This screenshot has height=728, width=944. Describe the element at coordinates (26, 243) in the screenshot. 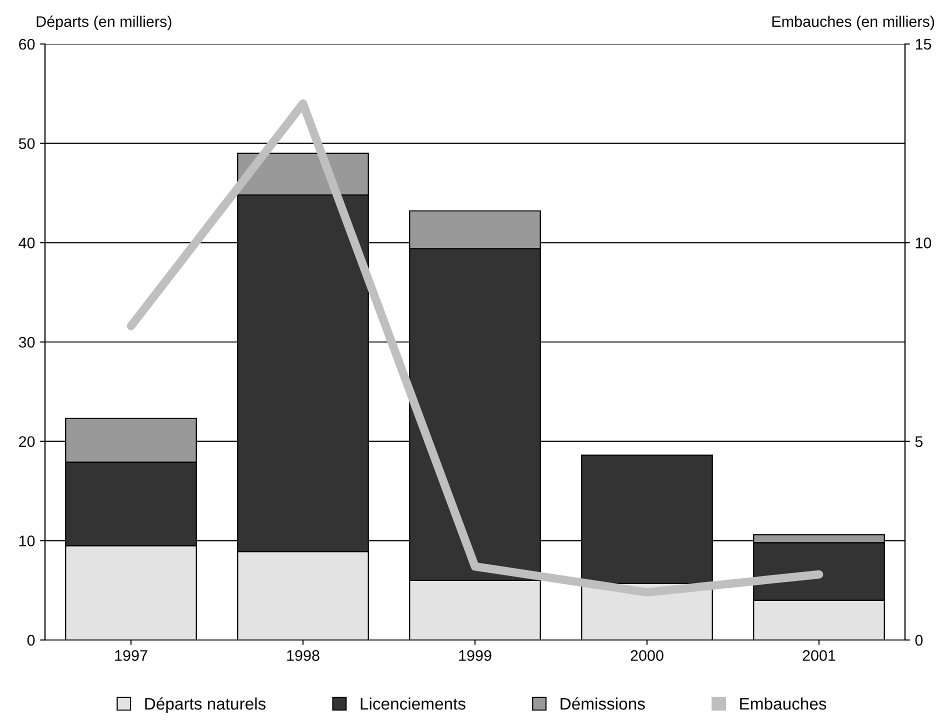

I see `y-tick-label: 40` at that location.